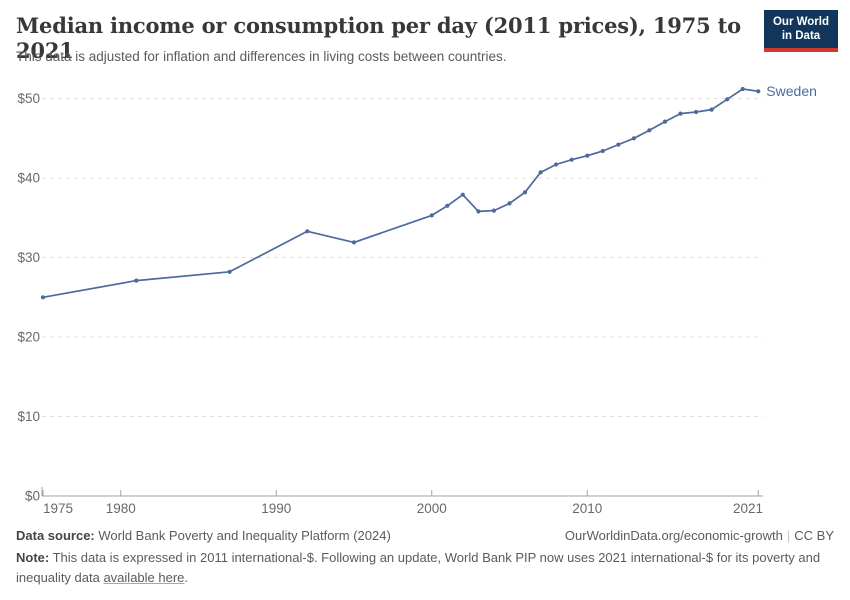 The height and width of the screenshot is (600, 850). I want to click on y-tick-label-0: $0, so click(32, 496).